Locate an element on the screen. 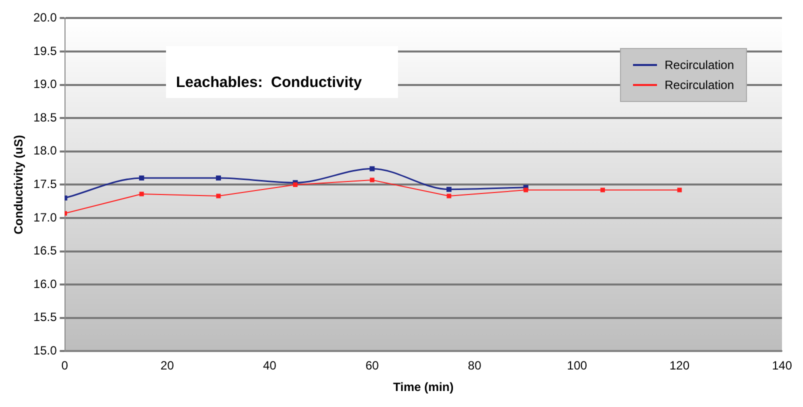  y-tick-label: 17.0 is located at coordinates (45, 217).